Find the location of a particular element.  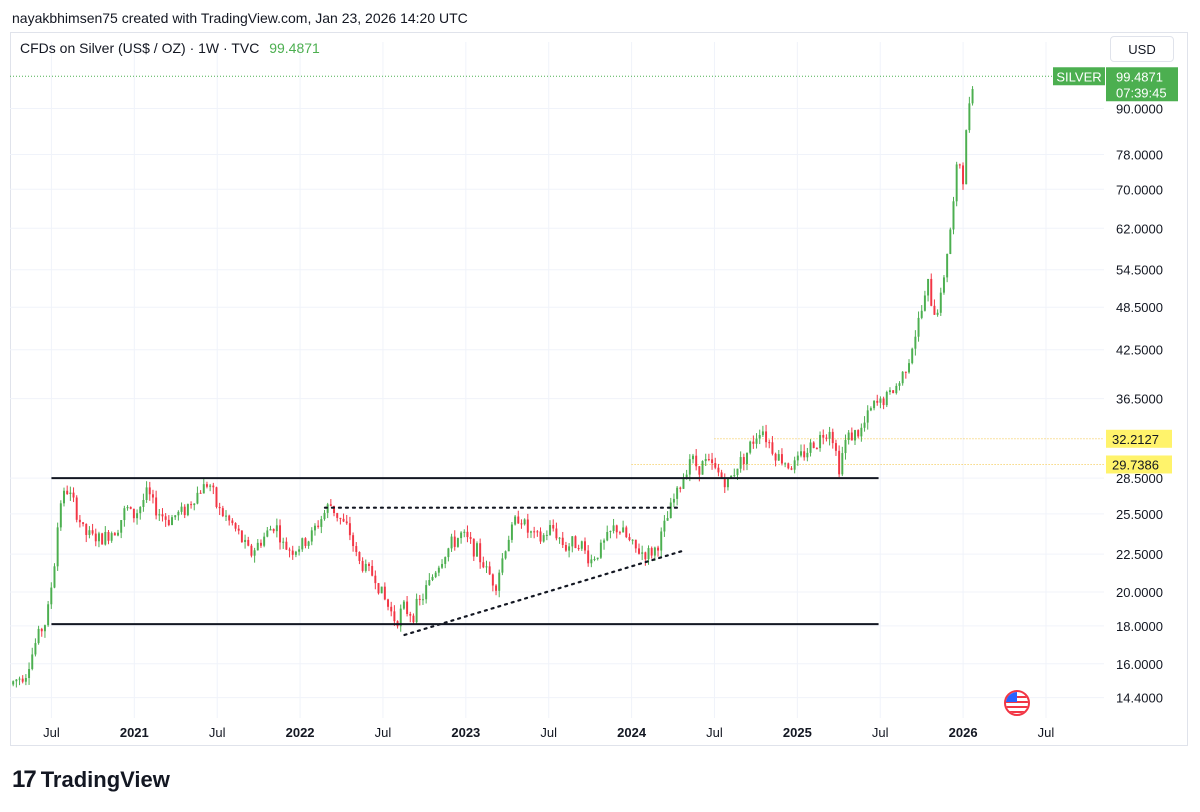

y-tick-label: 20.0000 is located at coordinates (1139, 592).